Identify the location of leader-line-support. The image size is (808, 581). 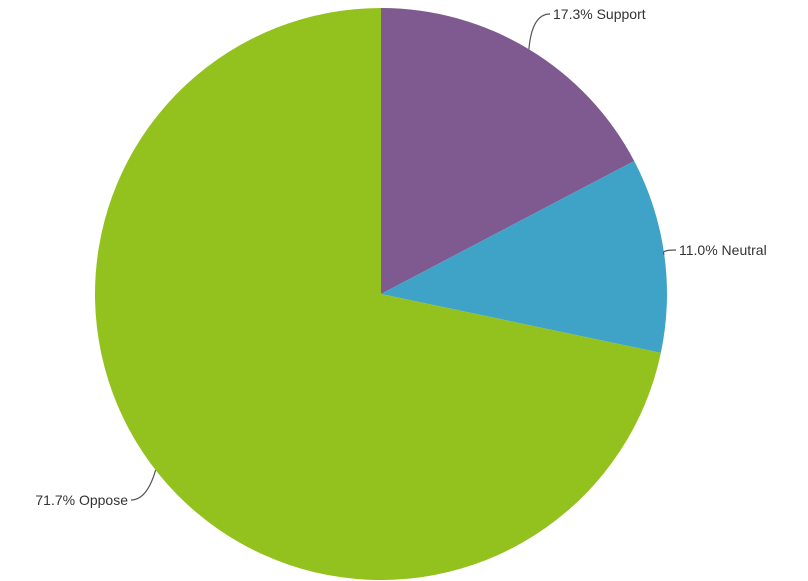
(539, 31).